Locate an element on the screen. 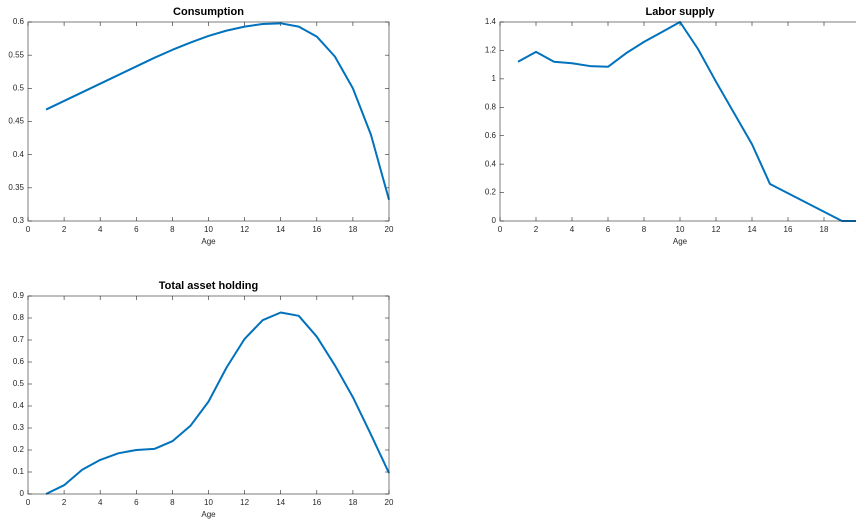  chart-title: Consumption is located at coordinates (208, 12).